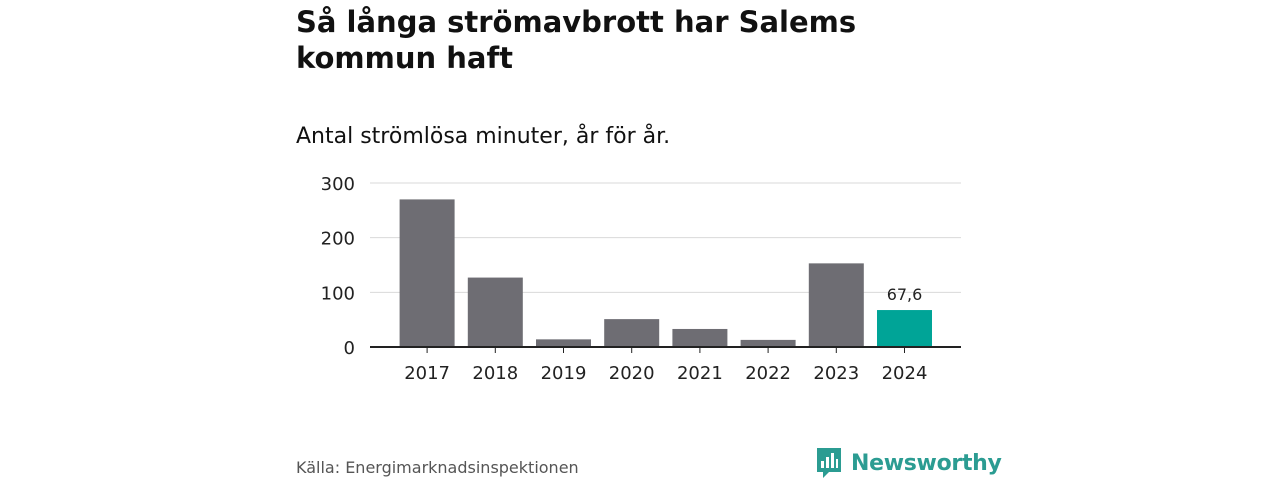  Describe the element at coordinates (338, 293) in the screenshot. I see `y-tick-label: 100` at that location.